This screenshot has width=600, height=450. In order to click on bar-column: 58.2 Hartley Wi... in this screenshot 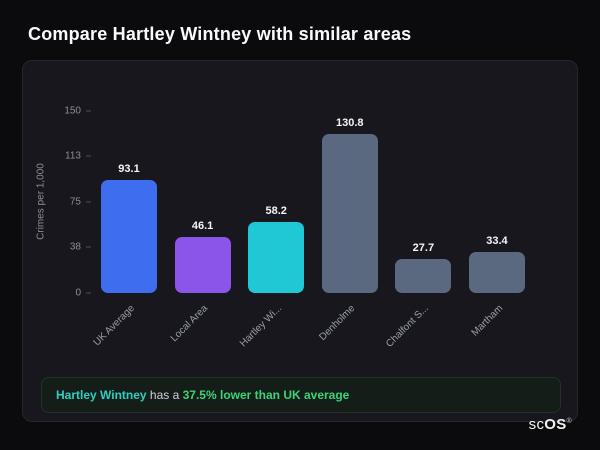, I will do `click(271, 230)`.